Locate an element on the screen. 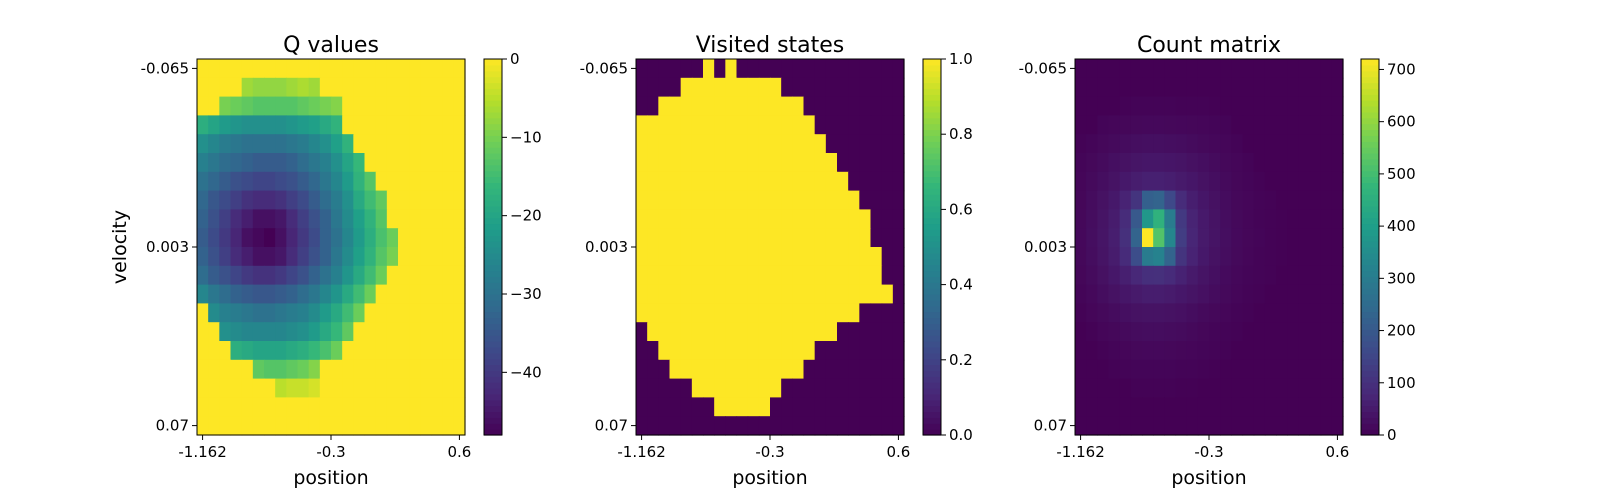 The image size is (1600, 500). heatmap-cells is located at coordinates (331, 247).